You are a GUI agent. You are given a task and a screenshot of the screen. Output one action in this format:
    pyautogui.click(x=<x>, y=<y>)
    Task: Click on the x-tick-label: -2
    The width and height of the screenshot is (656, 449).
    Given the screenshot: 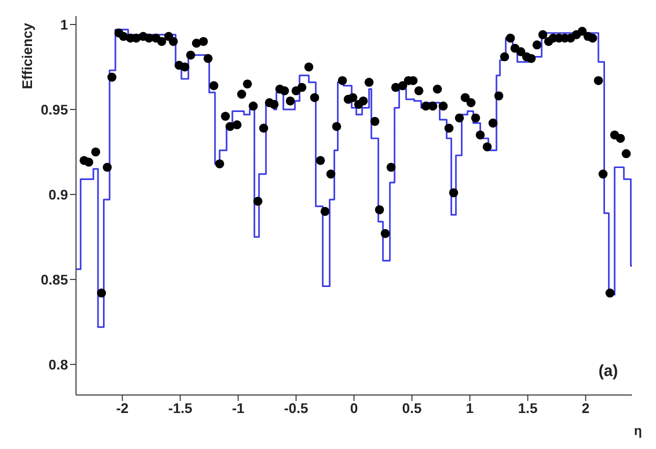 What is the action you would take?
    pyautogui.click(x=122, y=408)
    